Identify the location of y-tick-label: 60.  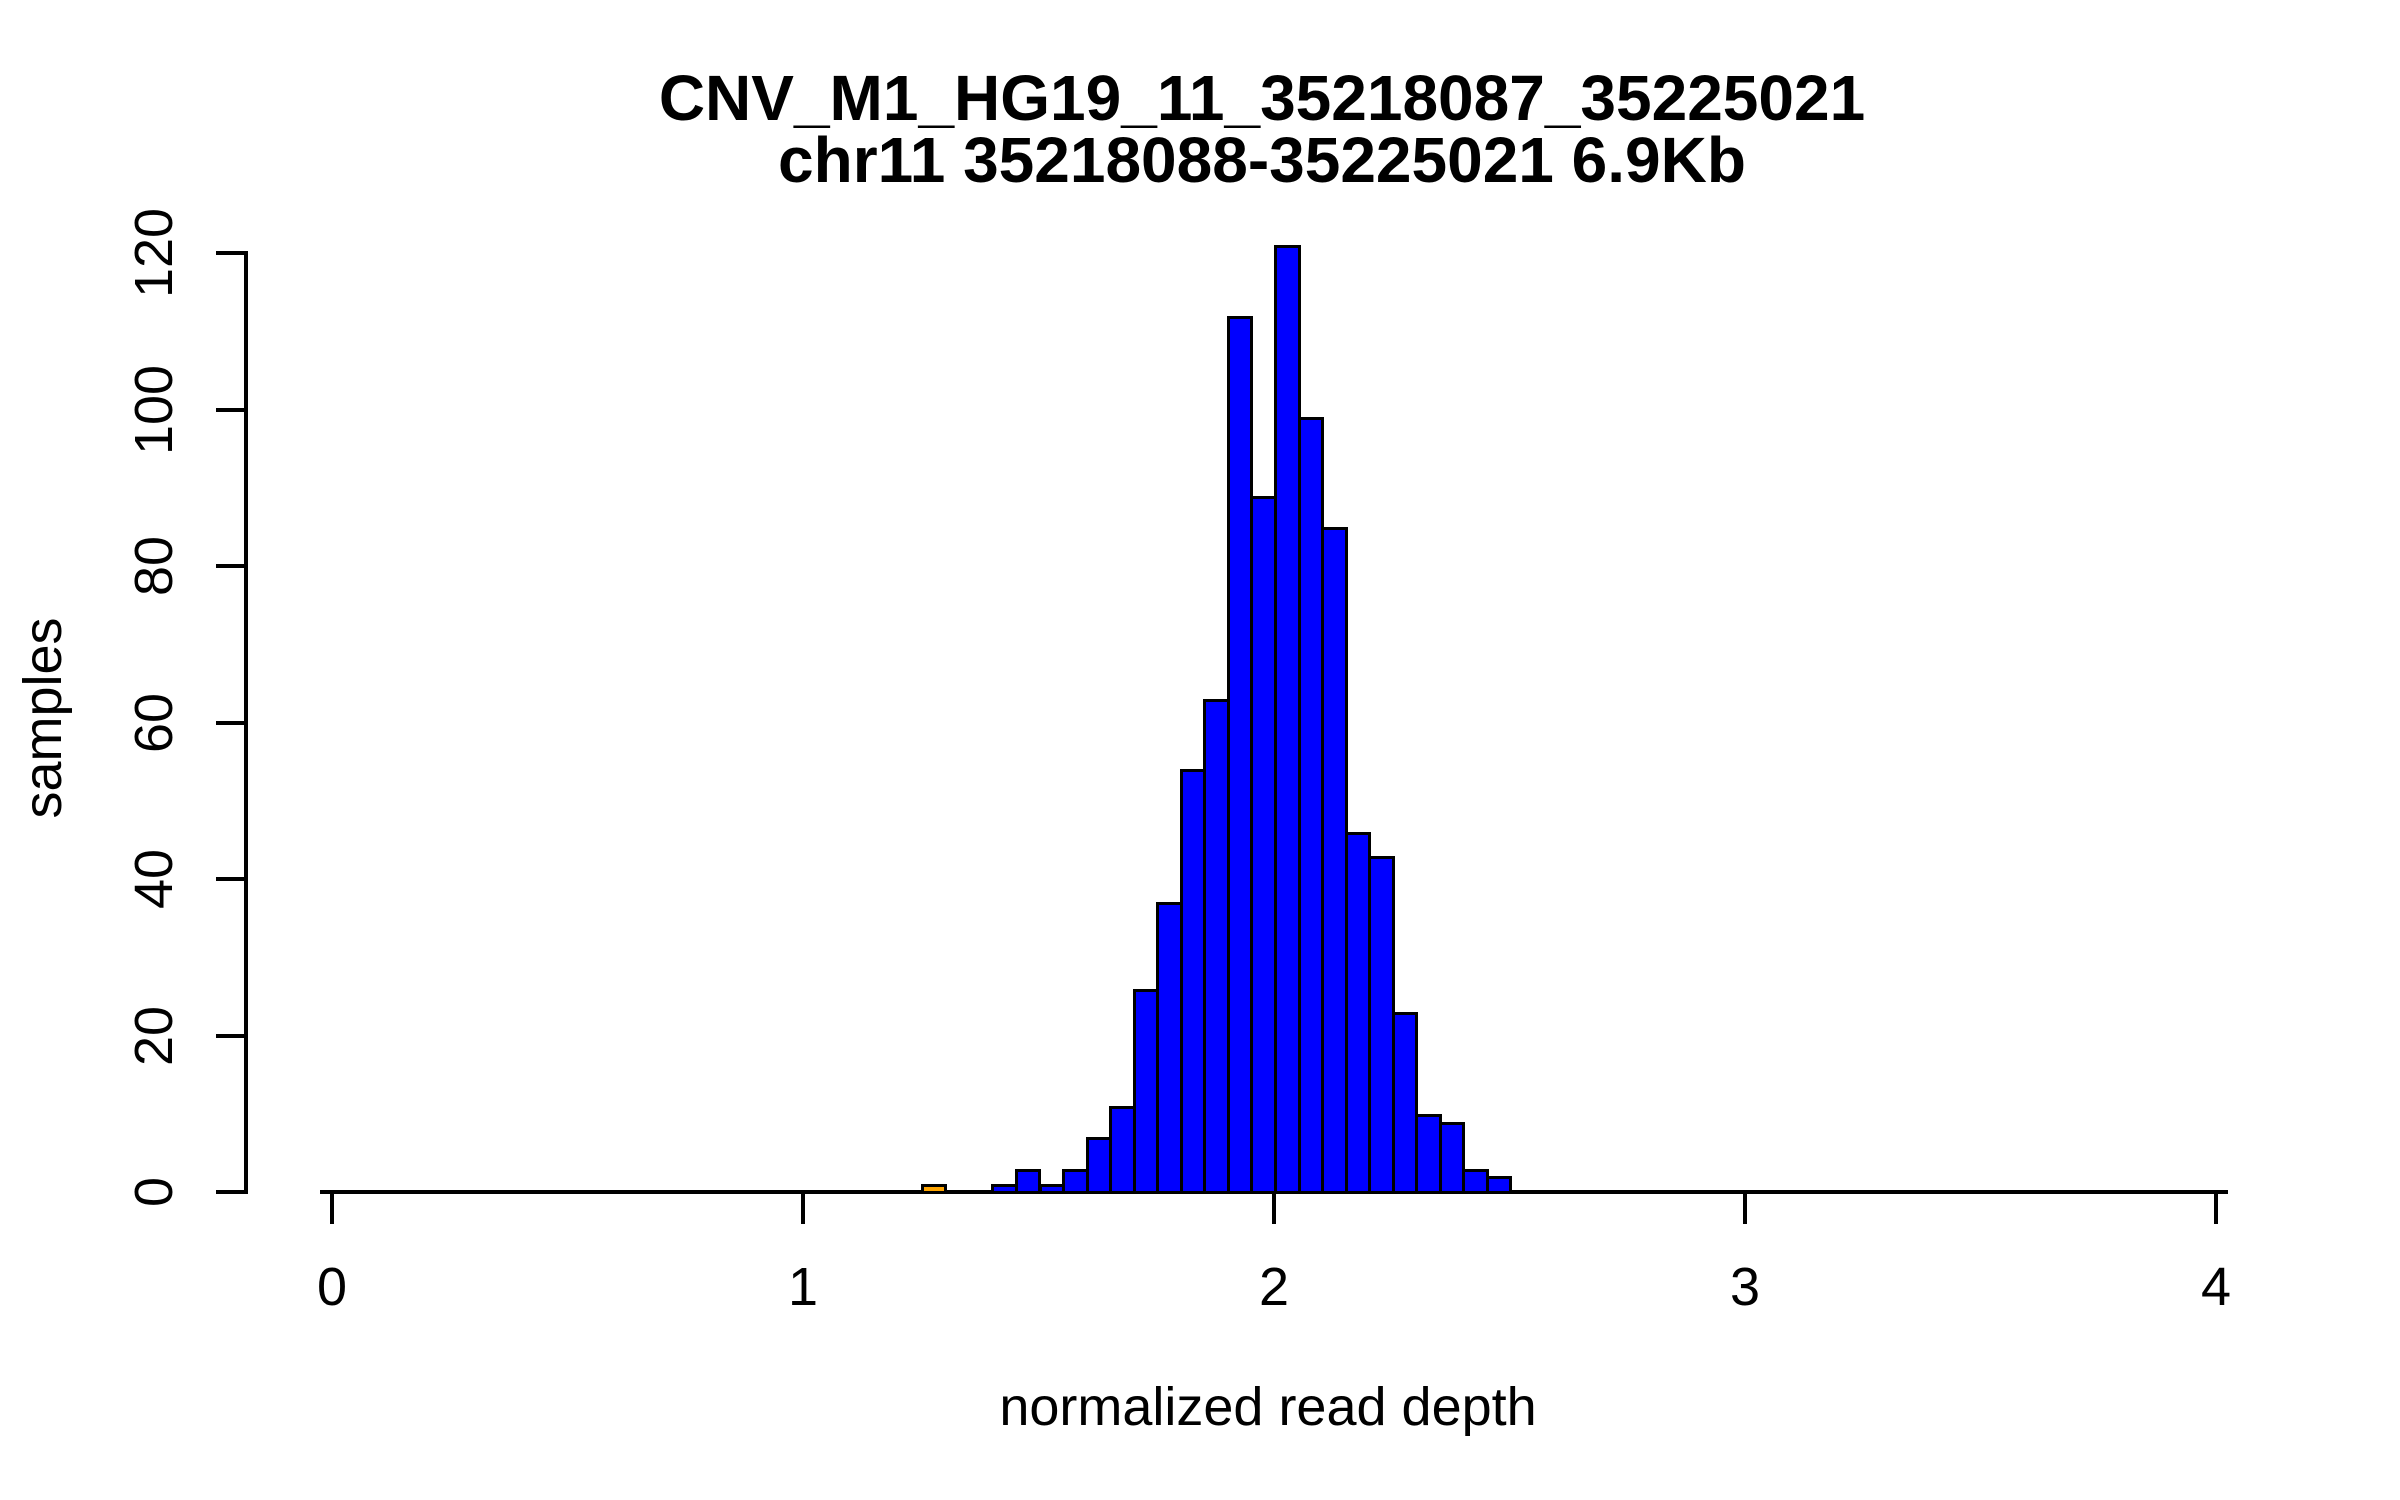
(154, 722).